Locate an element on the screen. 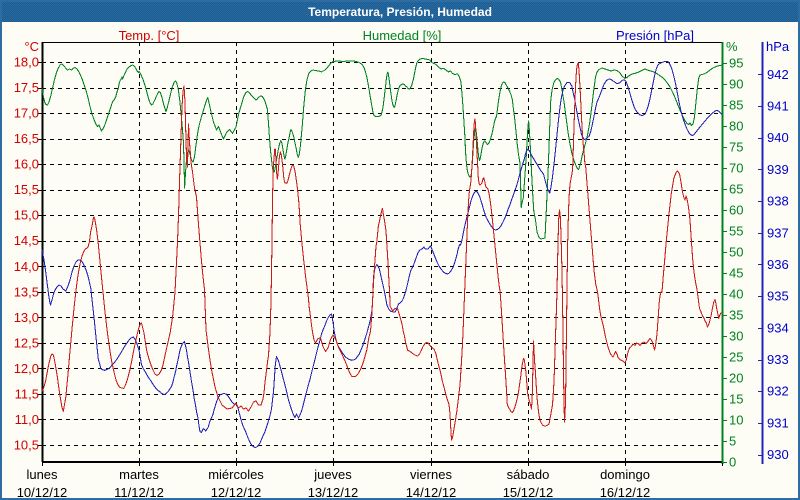 The image size is (800, 500). svg-text: 939 is located at coordinates (778, 169).